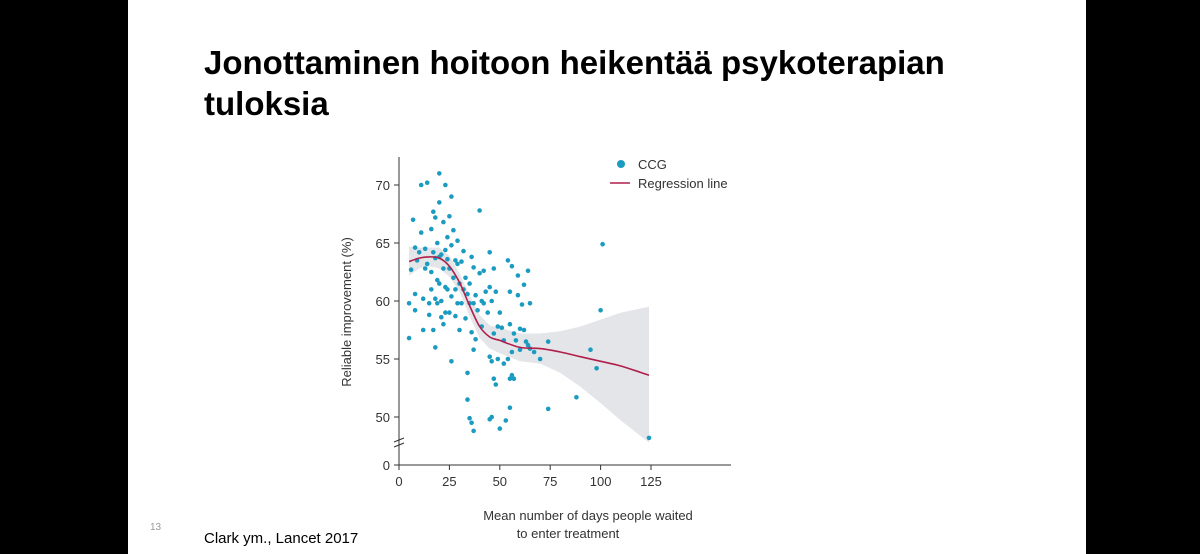  I want to click on x-tick-label: 100, so click(601, 481).